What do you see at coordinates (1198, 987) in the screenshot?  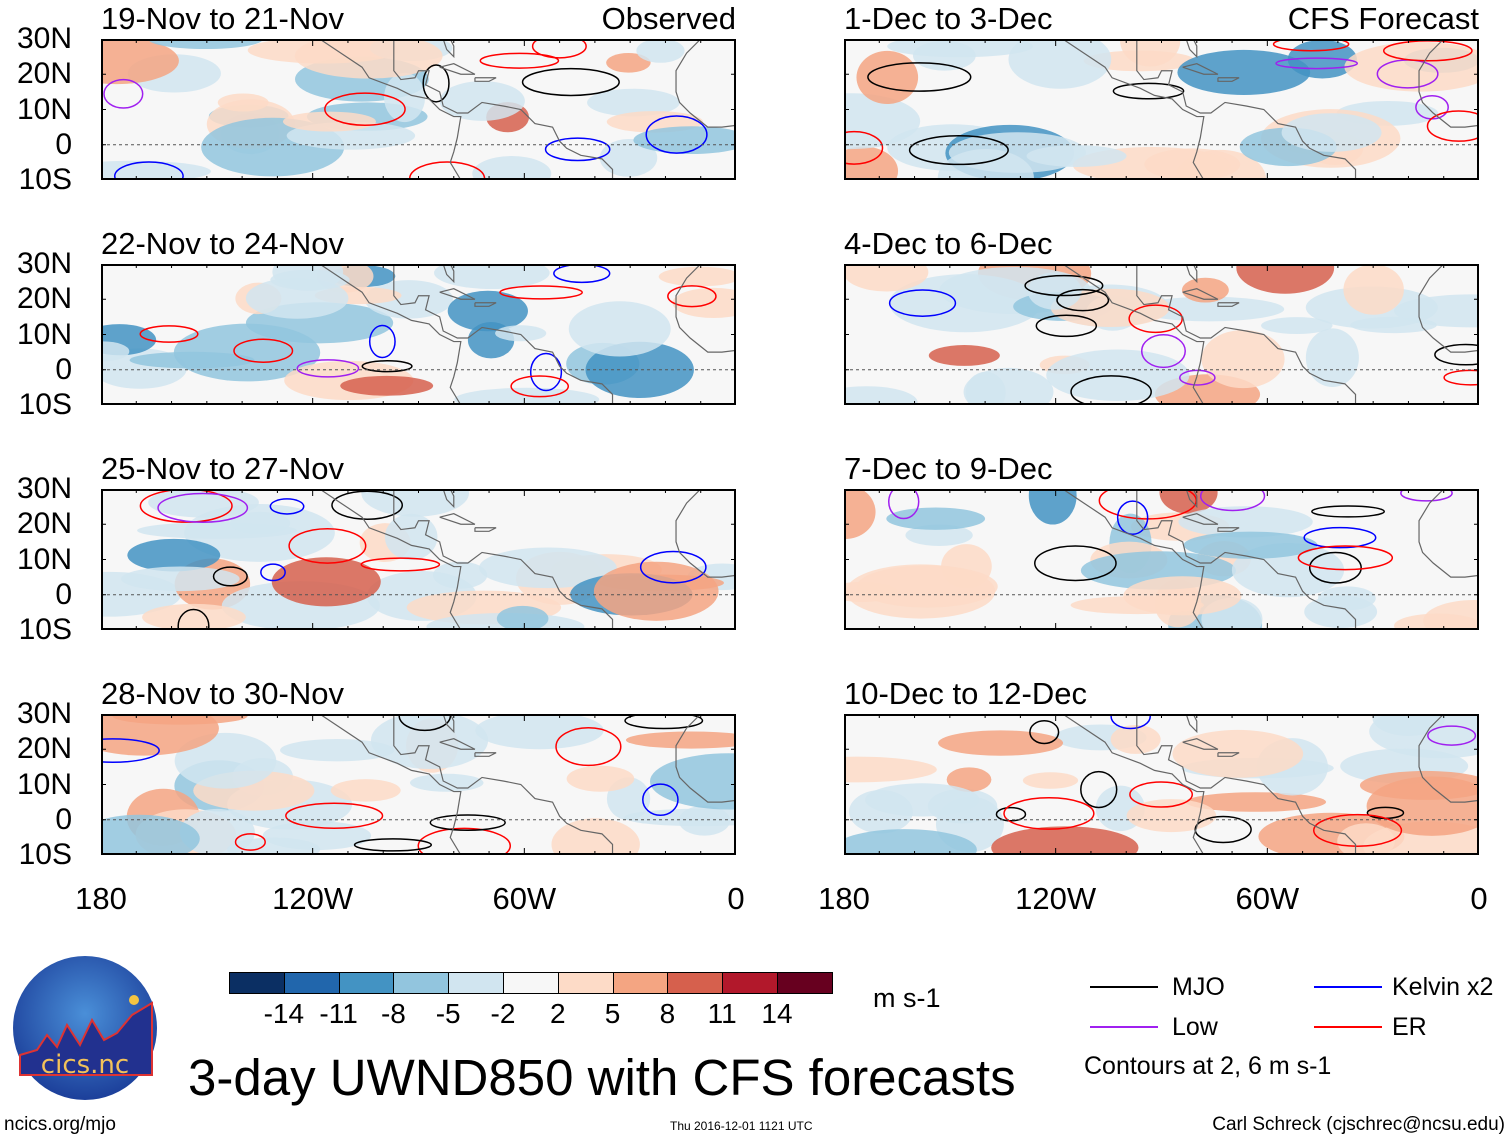 I see `legend-label-mjo: MJO` at bounding box center [1198, 987].